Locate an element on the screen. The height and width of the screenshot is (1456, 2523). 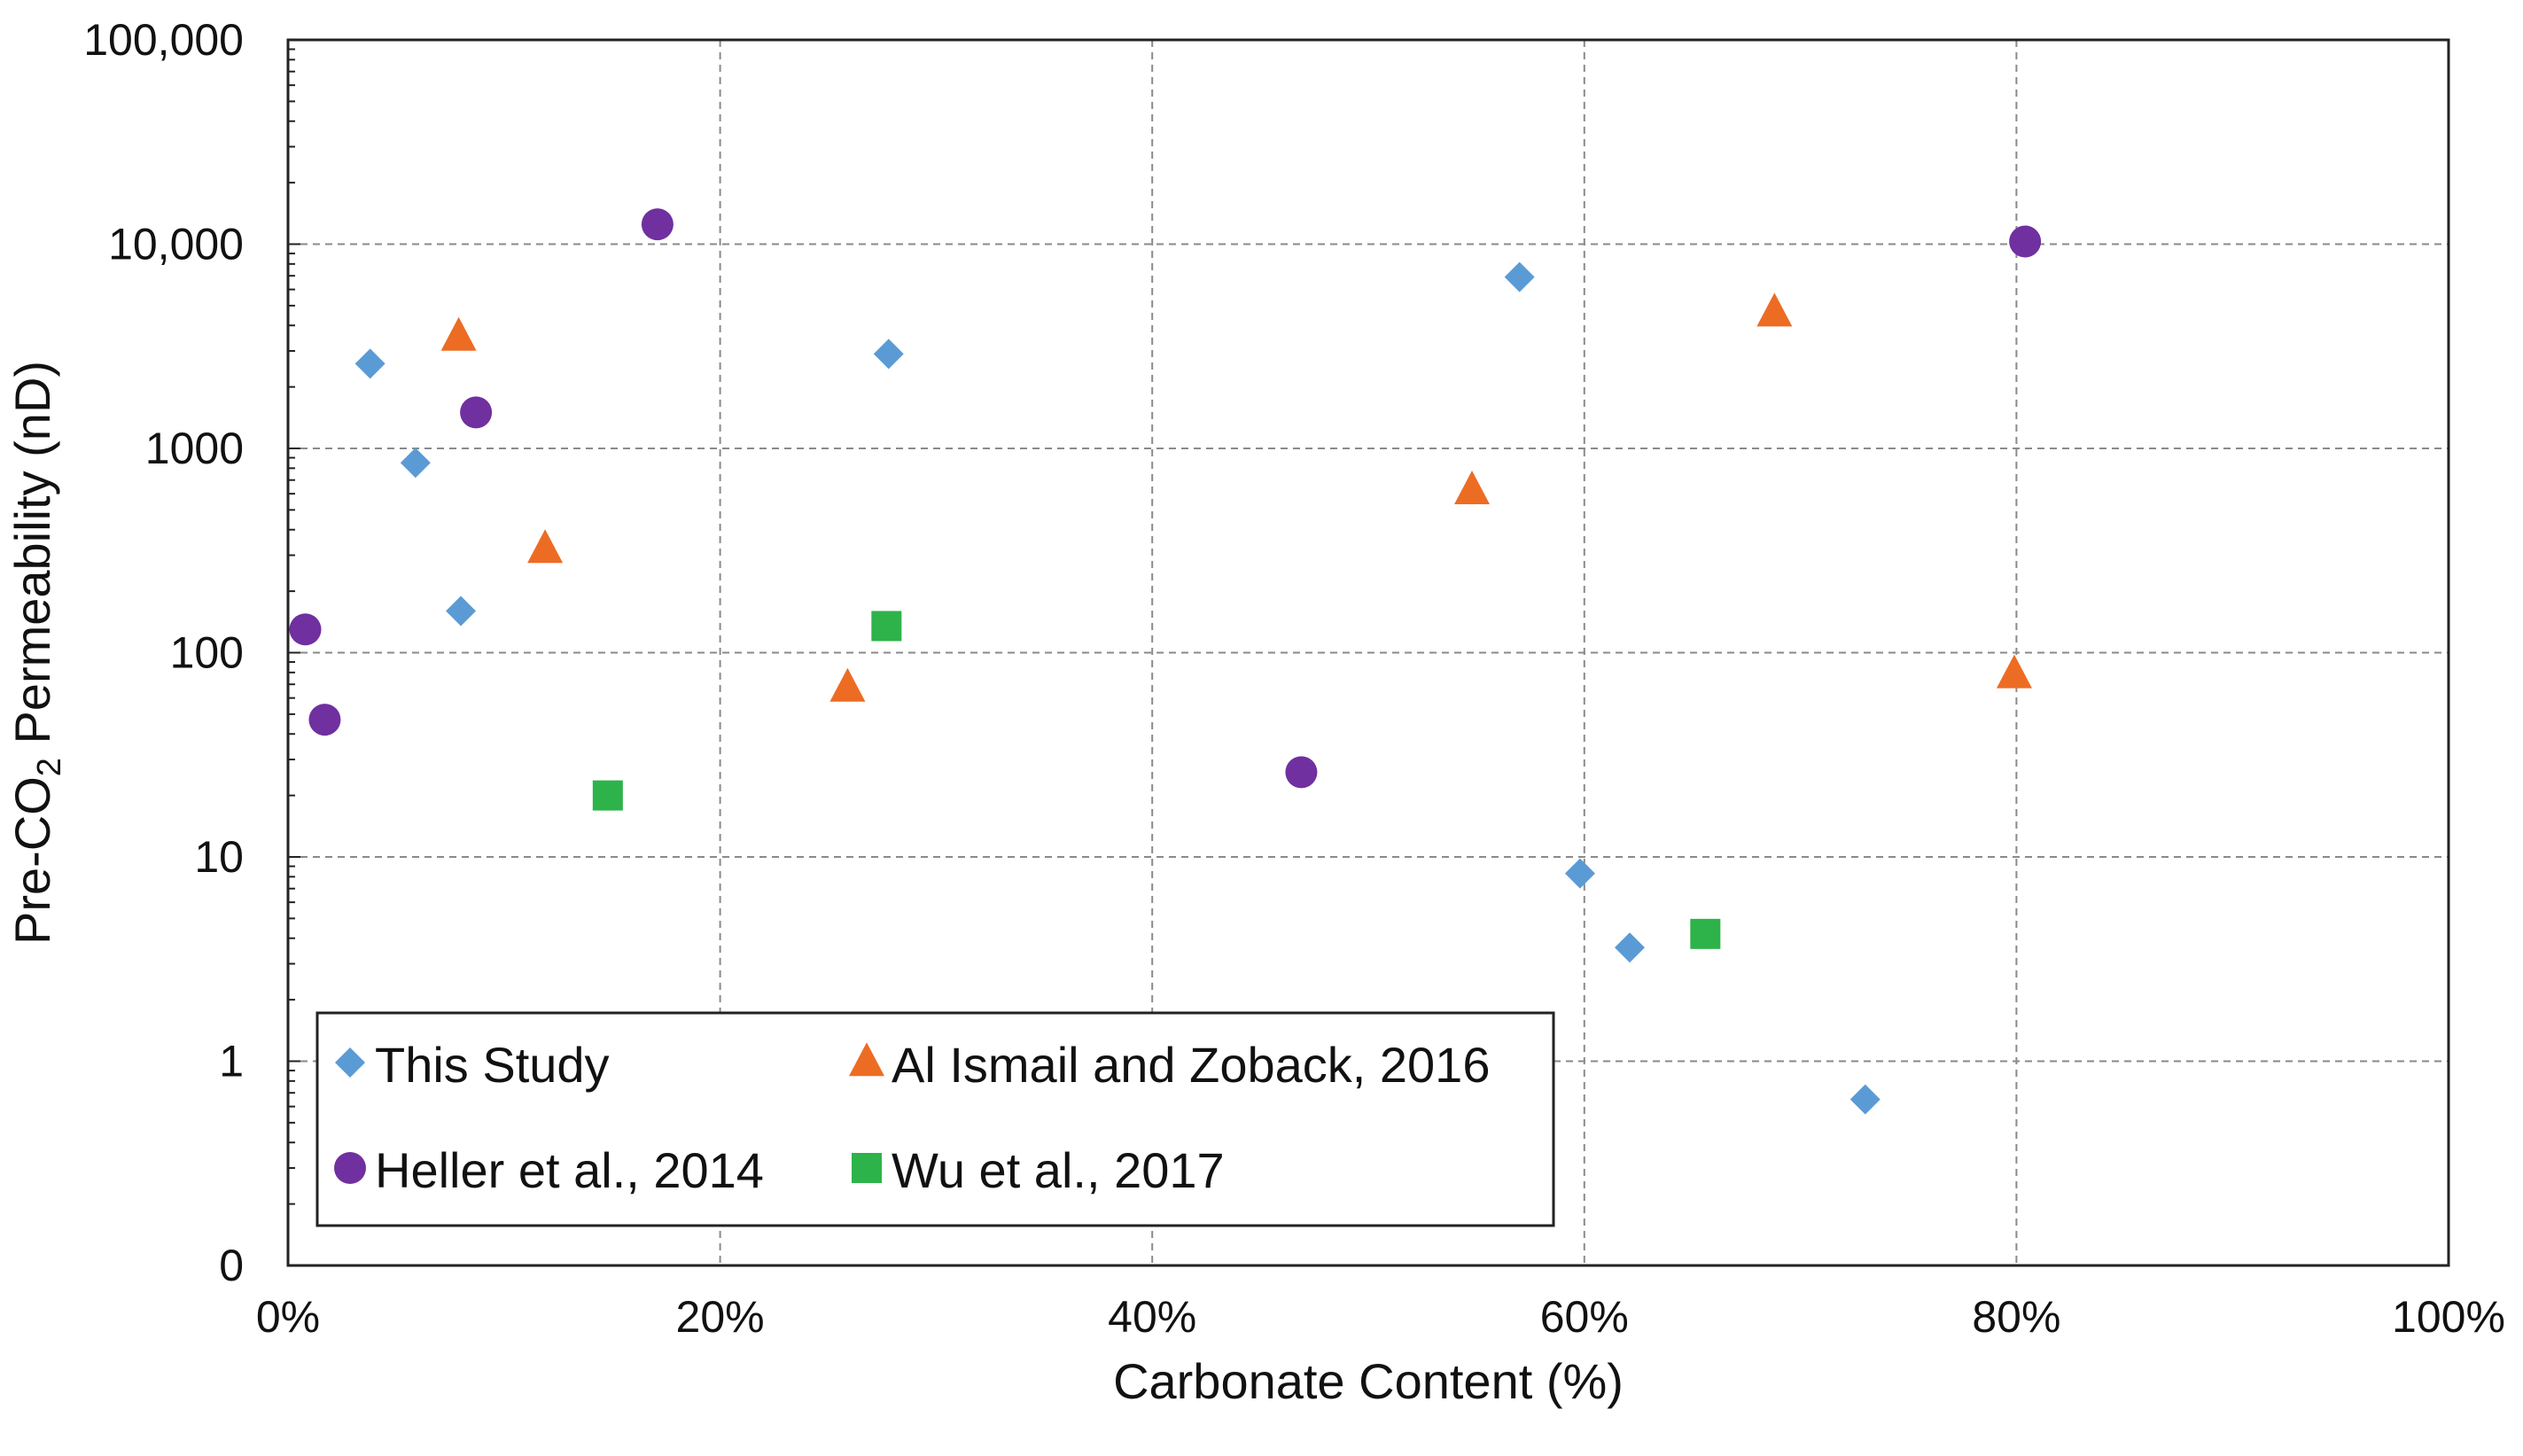
legend-entry: This Study is located at coordinates (472, 1065).